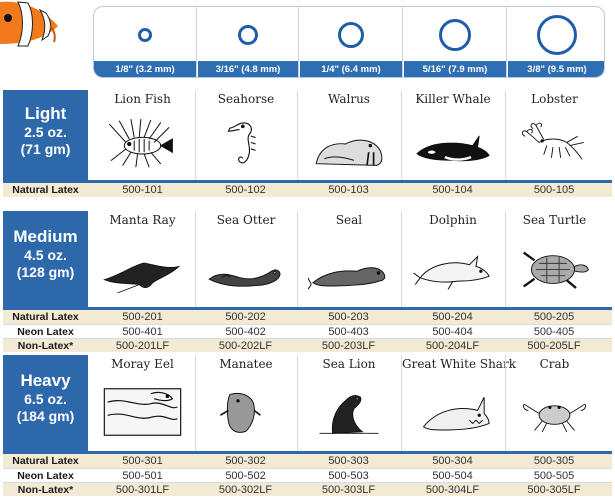 This screenshot has width=615, height=500. I want to click on animal-name: Dolphin, so click(453, 220).